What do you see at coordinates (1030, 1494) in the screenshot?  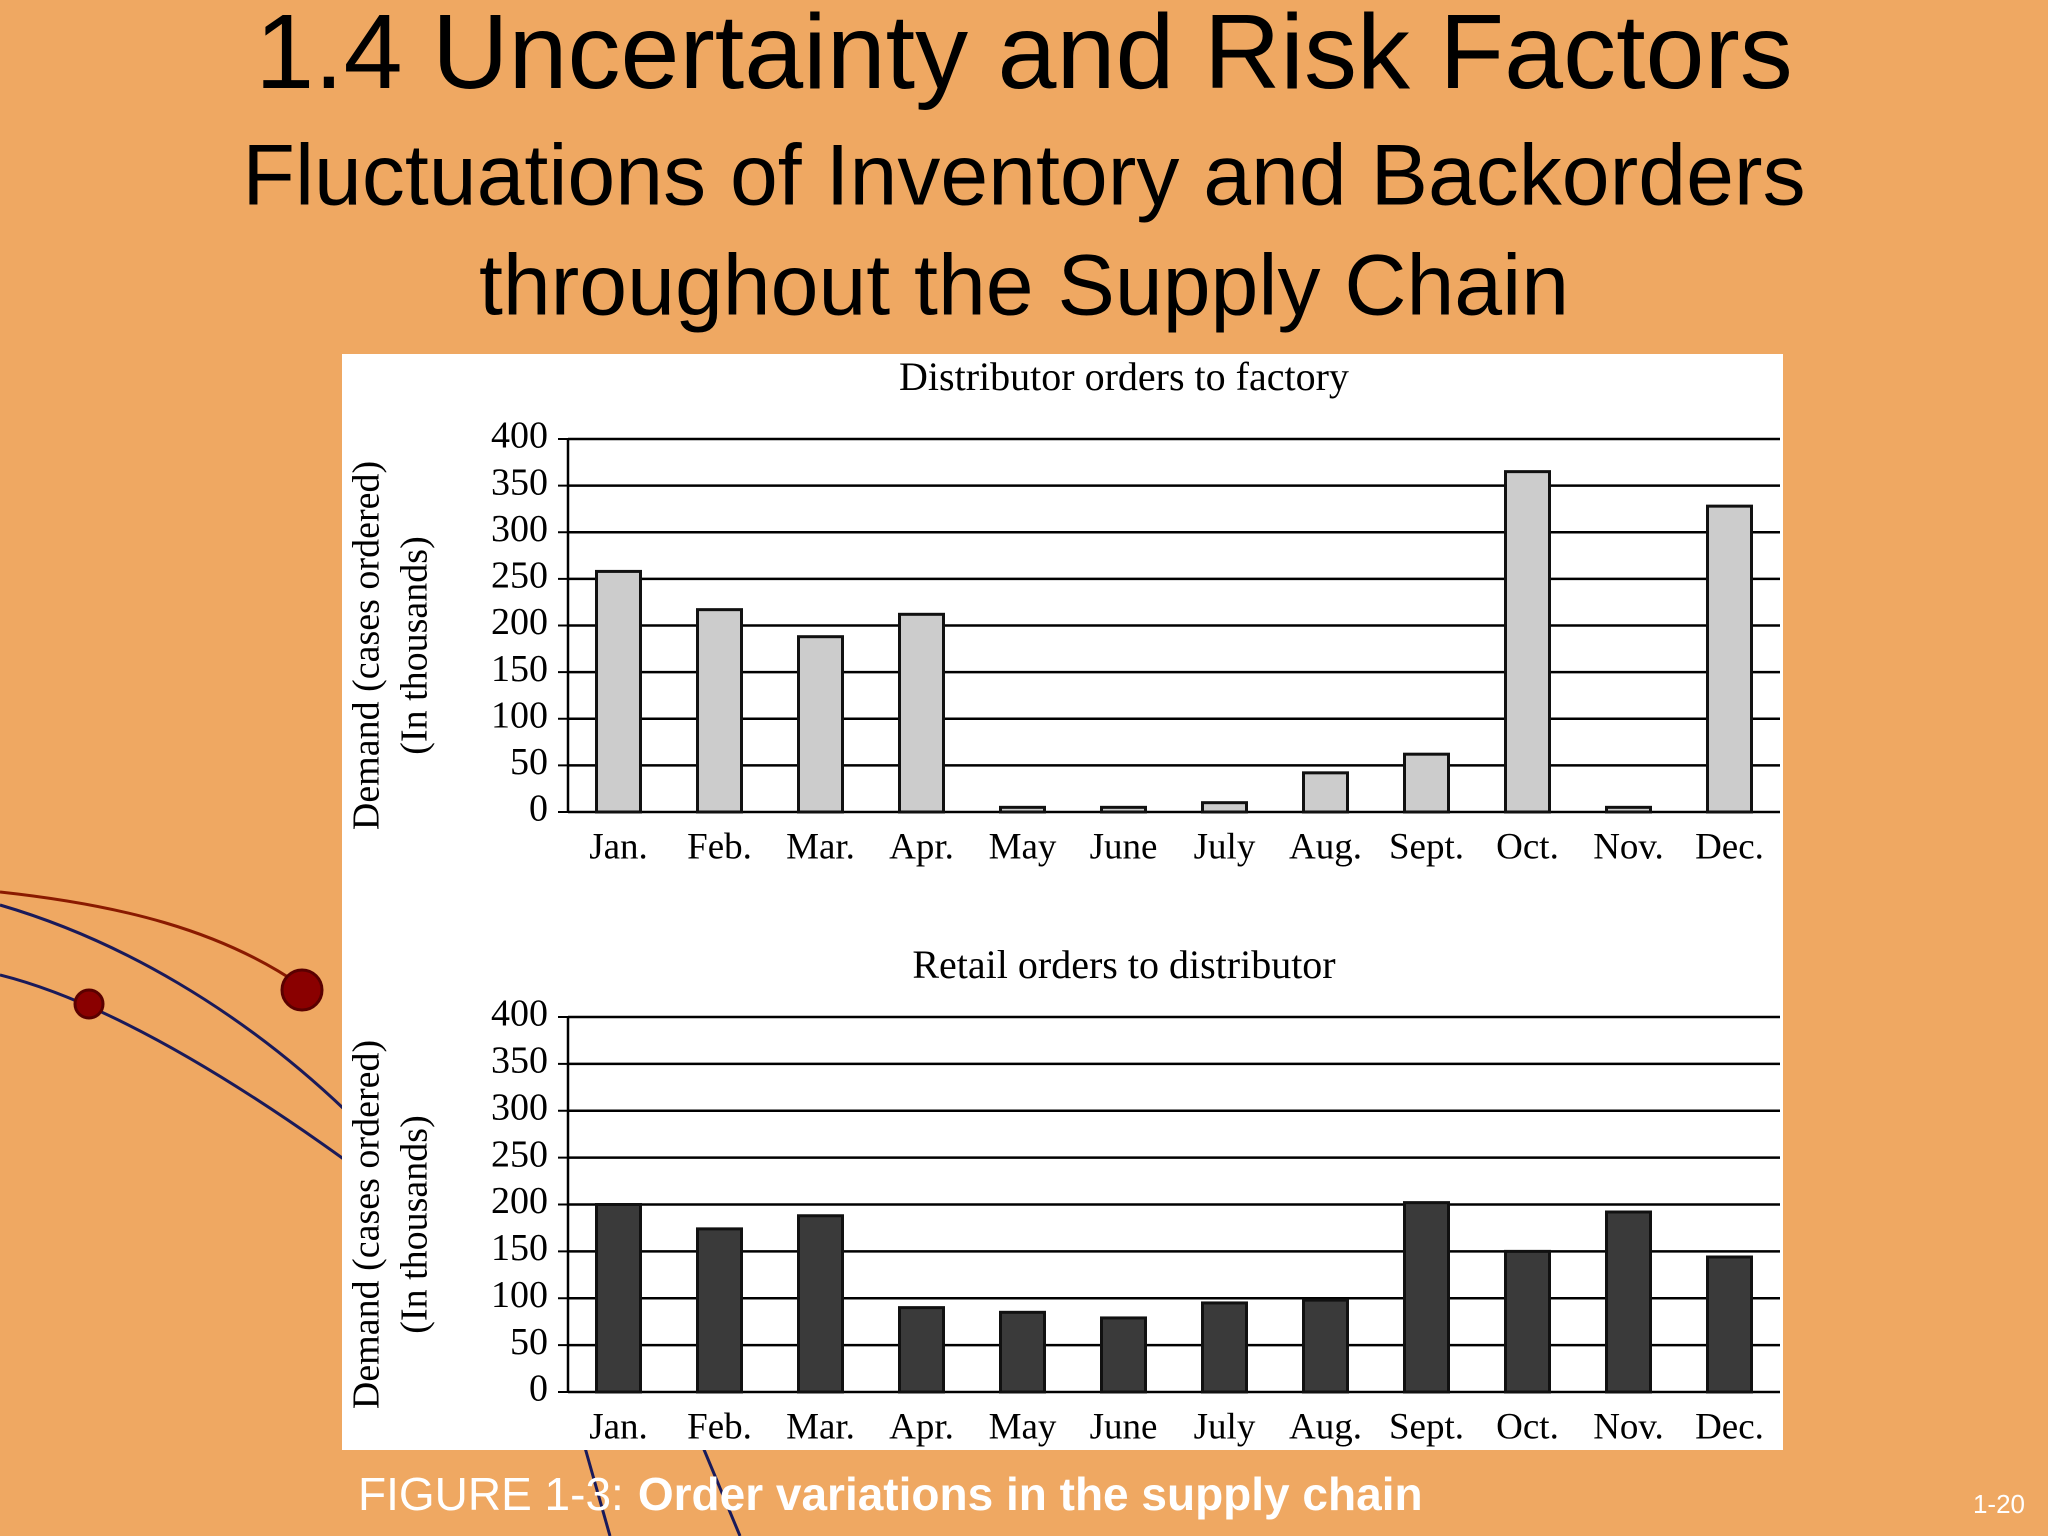 I see `caption-text: Order variations in the supply chain` at bounding box center [1030, 1494].